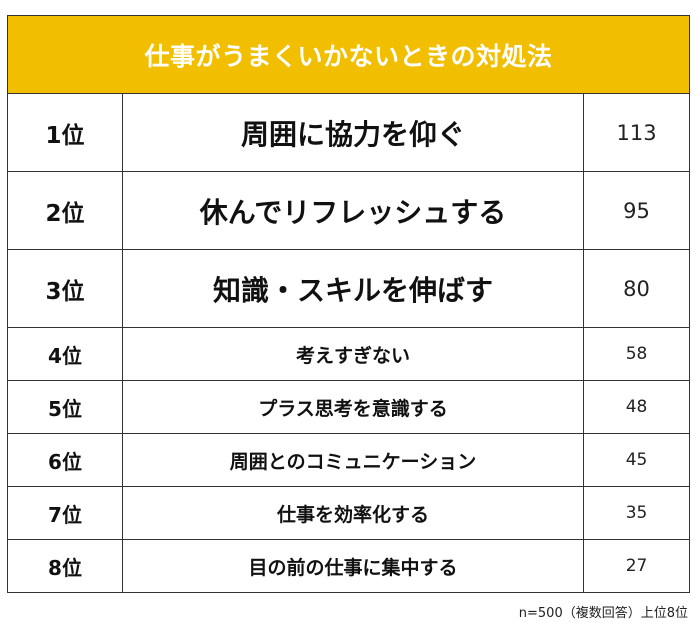 This screenshot has width=700, height=628. What do you see at coordinates (636, 132) in the screenshot?
I see `value-cell: 113` at bounding box center [636, 132].